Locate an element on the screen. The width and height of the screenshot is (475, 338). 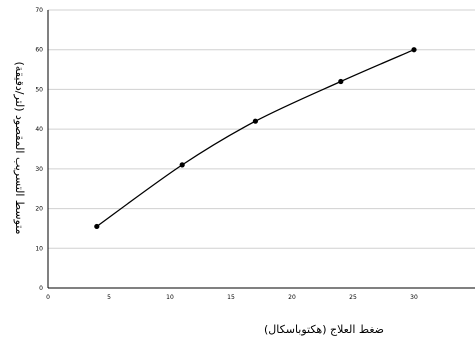
y-tick-labels: 0 10 20 30 40 50 60 70 is located at coordinates (39, 149).